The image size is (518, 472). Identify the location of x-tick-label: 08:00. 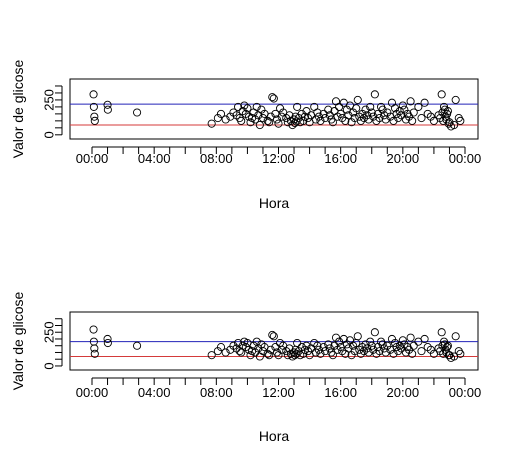
(216, 392).